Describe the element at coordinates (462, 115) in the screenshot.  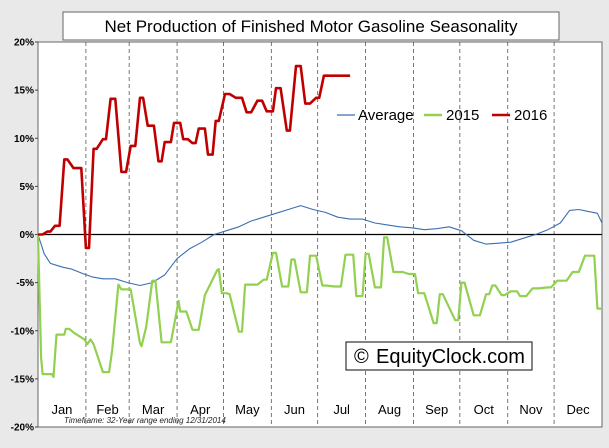
I see `legend-label-2015: 2015` at that location.